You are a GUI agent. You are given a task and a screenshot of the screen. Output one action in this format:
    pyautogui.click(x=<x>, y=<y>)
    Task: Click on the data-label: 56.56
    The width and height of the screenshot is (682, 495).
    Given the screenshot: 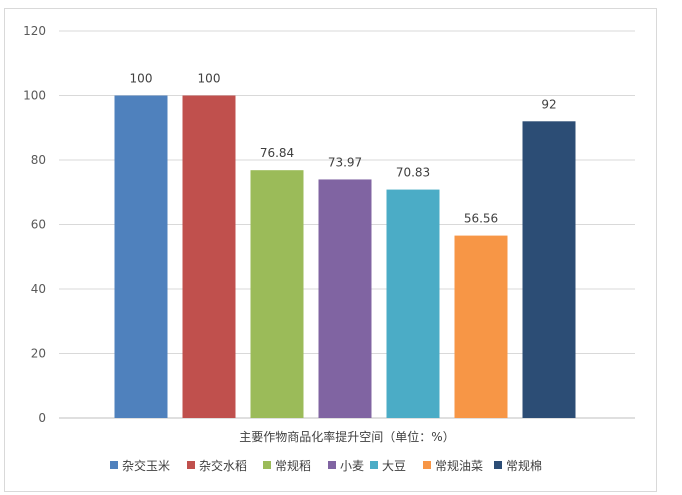 What is the action you would take?
    pyautogui.click(x=481, y=219)
    